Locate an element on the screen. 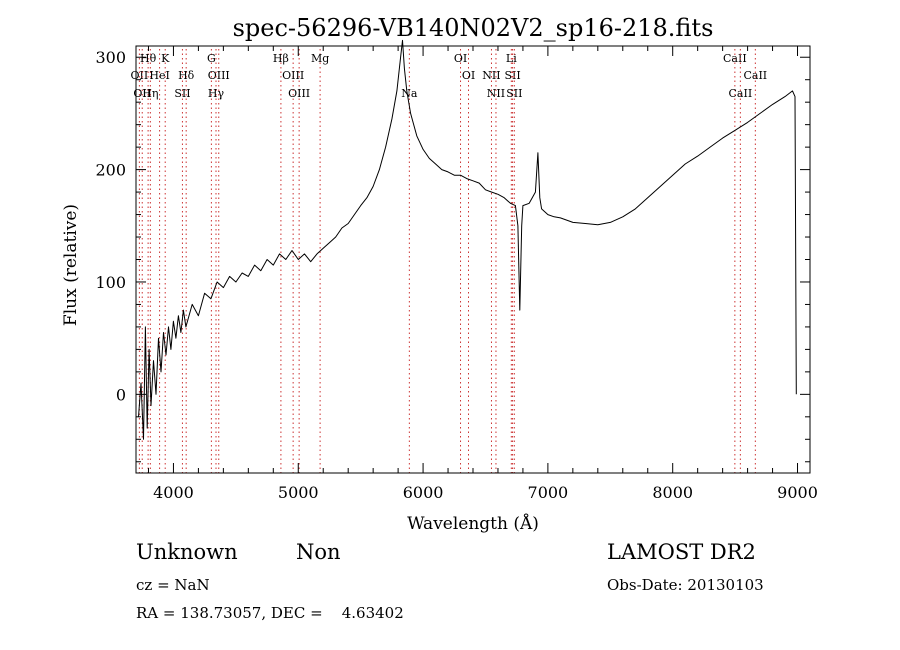  line-marker-label: Hγ is located at coordinates (216, 93).